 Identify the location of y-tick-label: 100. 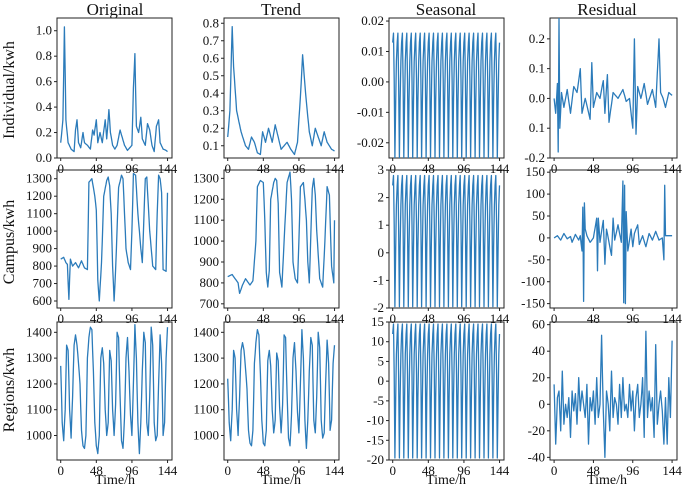
(536, 193).